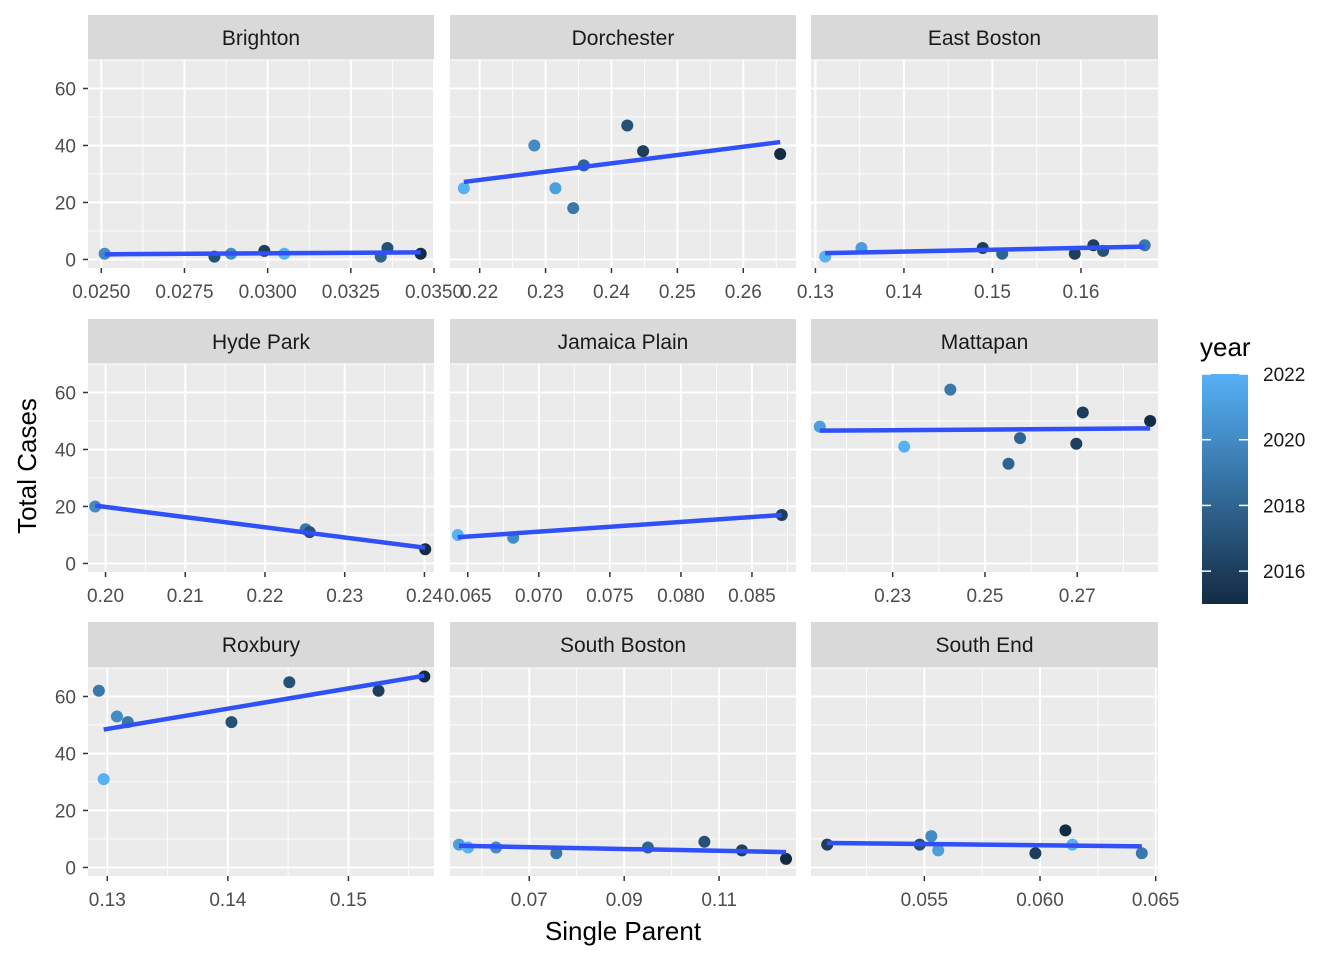 The width and height of the screenshot is (1344, 960). What do you see at coordinates (351, 292) in the screenshot?
I see `x-tick-label: 0.0325` at bounding box center [351, 292].